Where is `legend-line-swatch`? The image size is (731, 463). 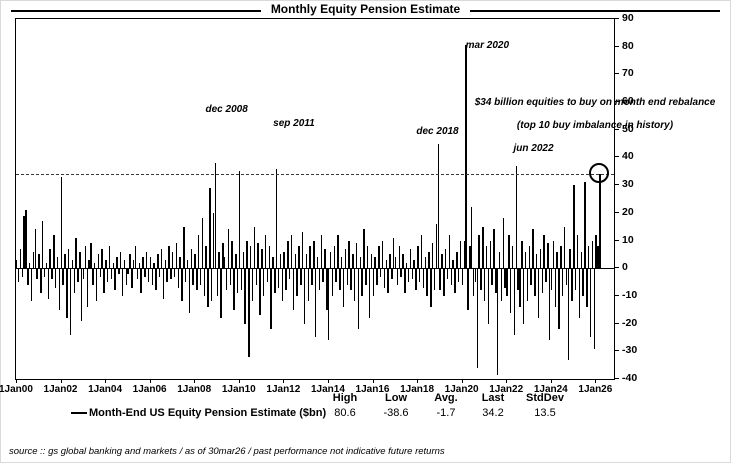
legend-line-swatch is located at coordinates (79, 413).